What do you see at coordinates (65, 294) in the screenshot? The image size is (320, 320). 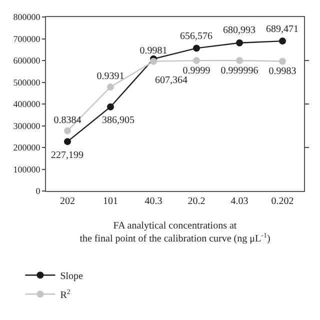 I see `legend-label: R$^{2}$` at bounding box center [65, 294].